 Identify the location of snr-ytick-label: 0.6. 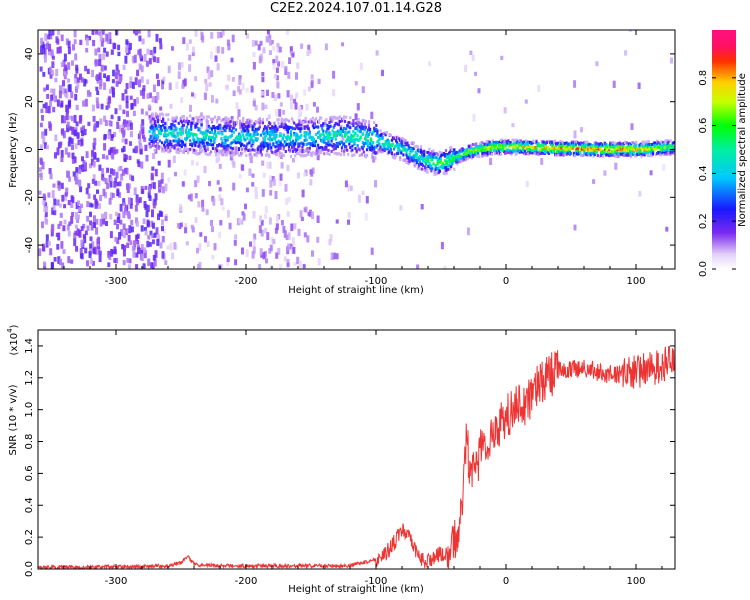
(29, 473).